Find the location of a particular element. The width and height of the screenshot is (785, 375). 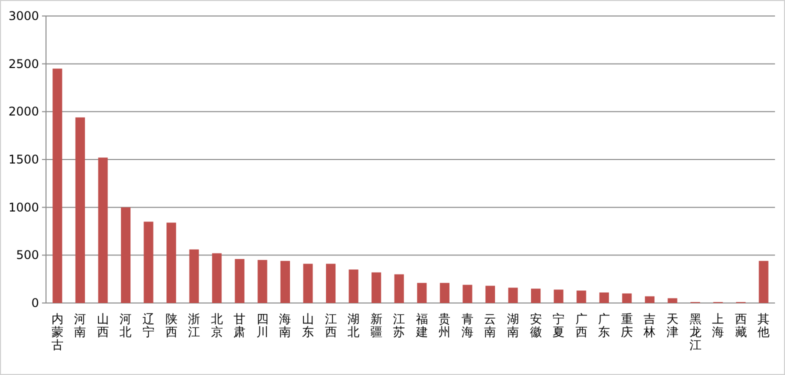

x-tick-label: 陕西 is located at coordinates (171, 325).